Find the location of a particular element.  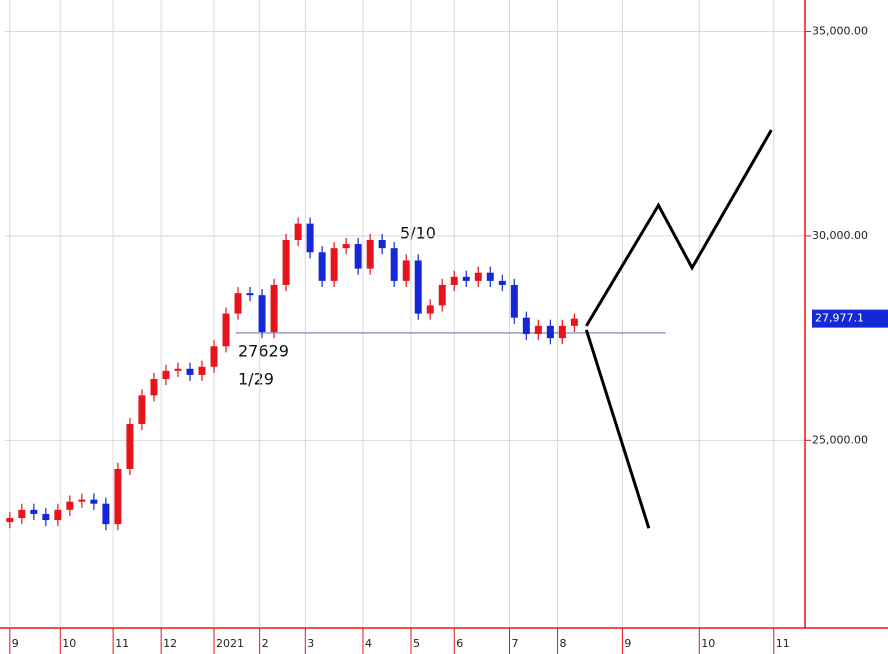

x-tick-label: 5 is located at coordinates (416, 643).